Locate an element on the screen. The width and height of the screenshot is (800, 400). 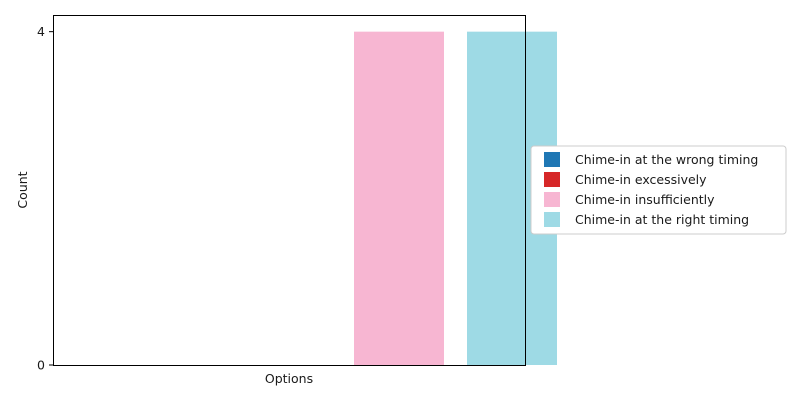
legend-label: Chime-in at the right timing is located at coordinates (662, 219).